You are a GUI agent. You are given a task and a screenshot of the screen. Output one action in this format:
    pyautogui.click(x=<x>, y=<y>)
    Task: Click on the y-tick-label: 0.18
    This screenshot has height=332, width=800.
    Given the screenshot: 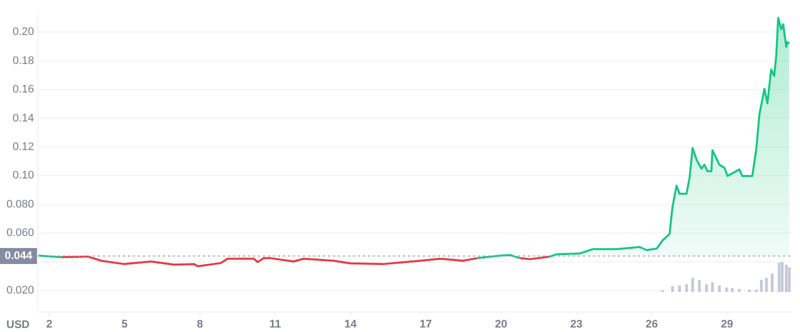 What is the action you would take?
    pyautogui.click(x=23, y=60)
    